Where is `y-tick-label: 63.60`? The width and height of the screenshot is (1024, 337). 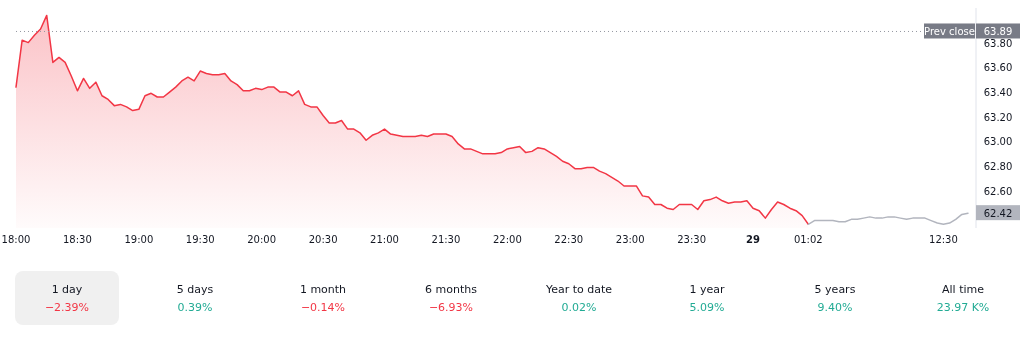 y-tick-label: 63.60 is located at coordinates (998, 68).